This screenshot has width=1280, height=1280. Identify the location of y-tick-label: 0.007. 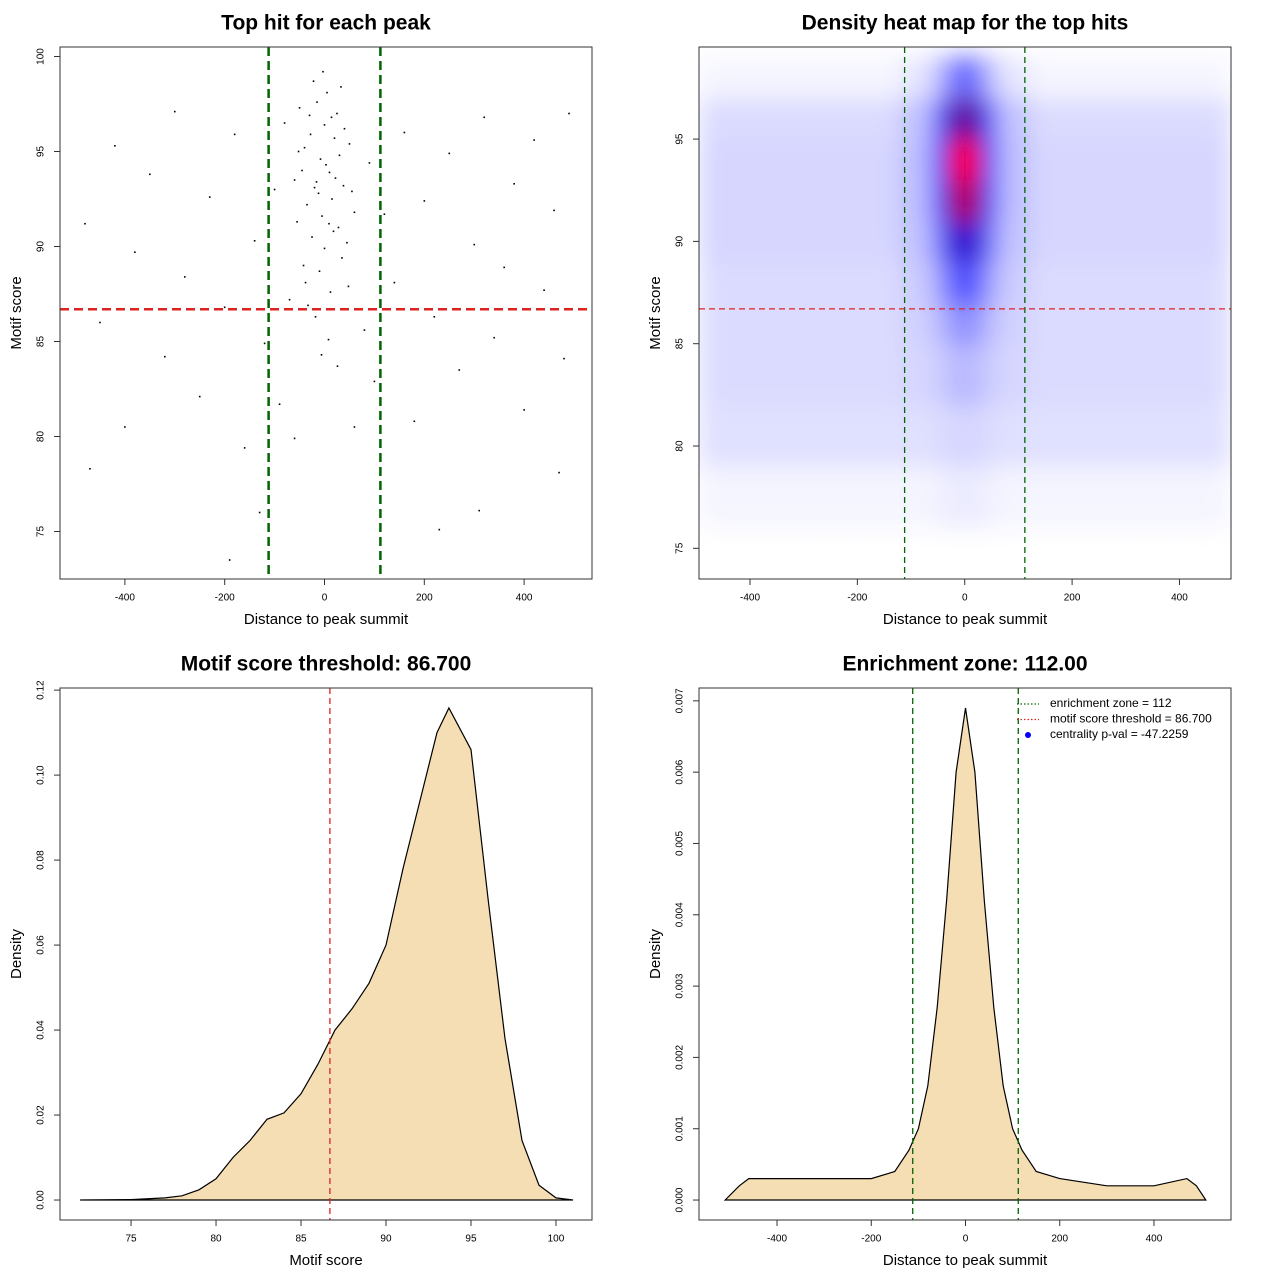
(680, 700).